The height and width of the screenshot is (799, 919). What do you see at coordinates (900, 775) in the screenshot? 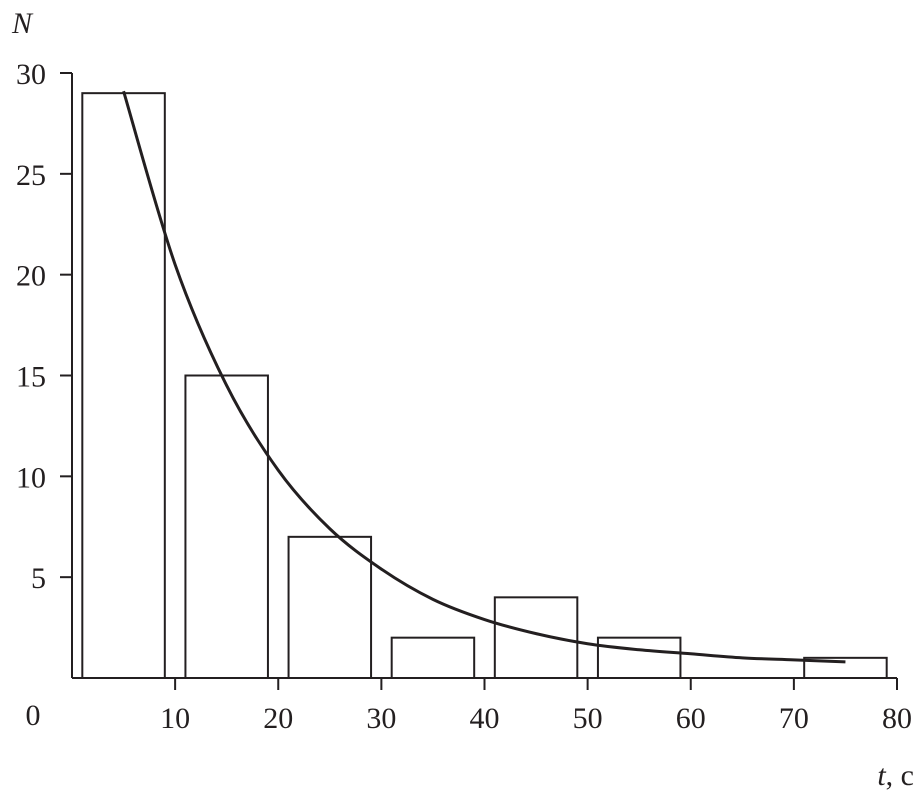
I see `x-axis-unit: , с` at bounding box center [900, 775].